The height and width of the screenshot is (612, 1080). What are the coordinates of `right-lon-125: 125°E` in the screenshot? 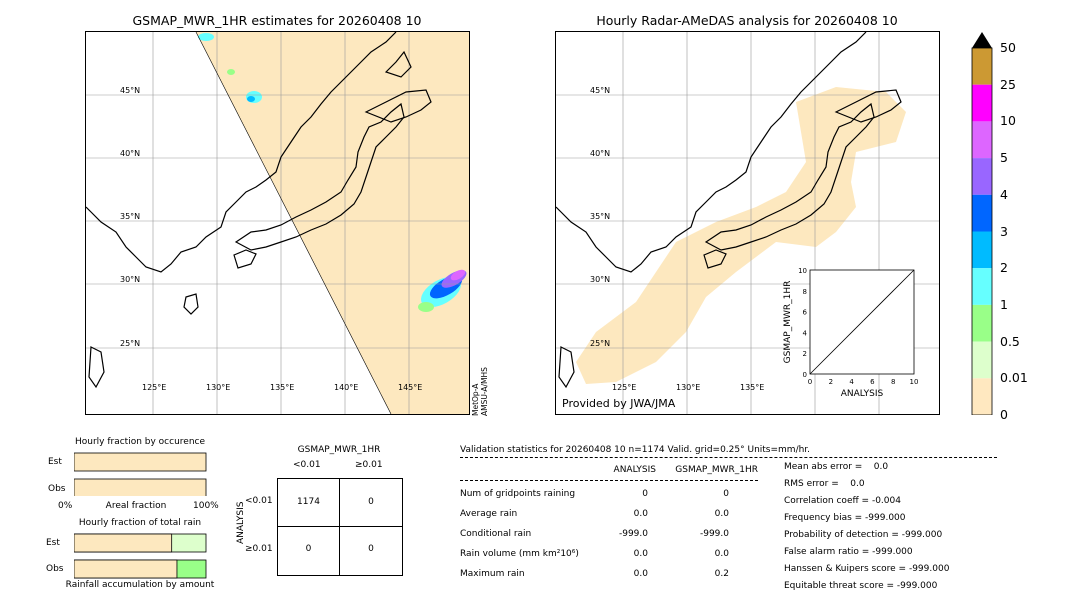 It's located at (624, 387).